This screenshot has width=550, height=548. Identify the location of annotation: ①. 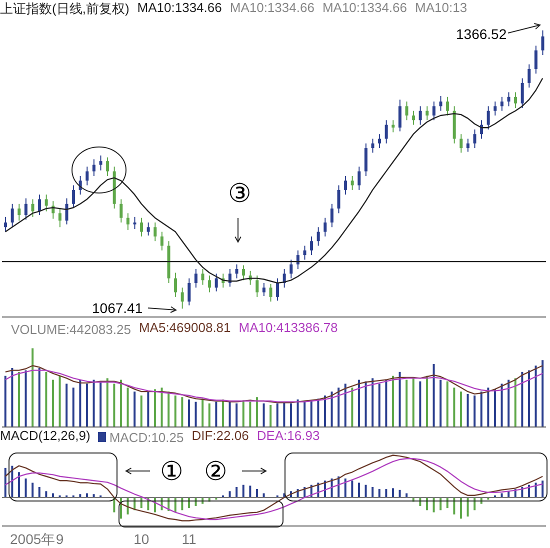
(171, 471).